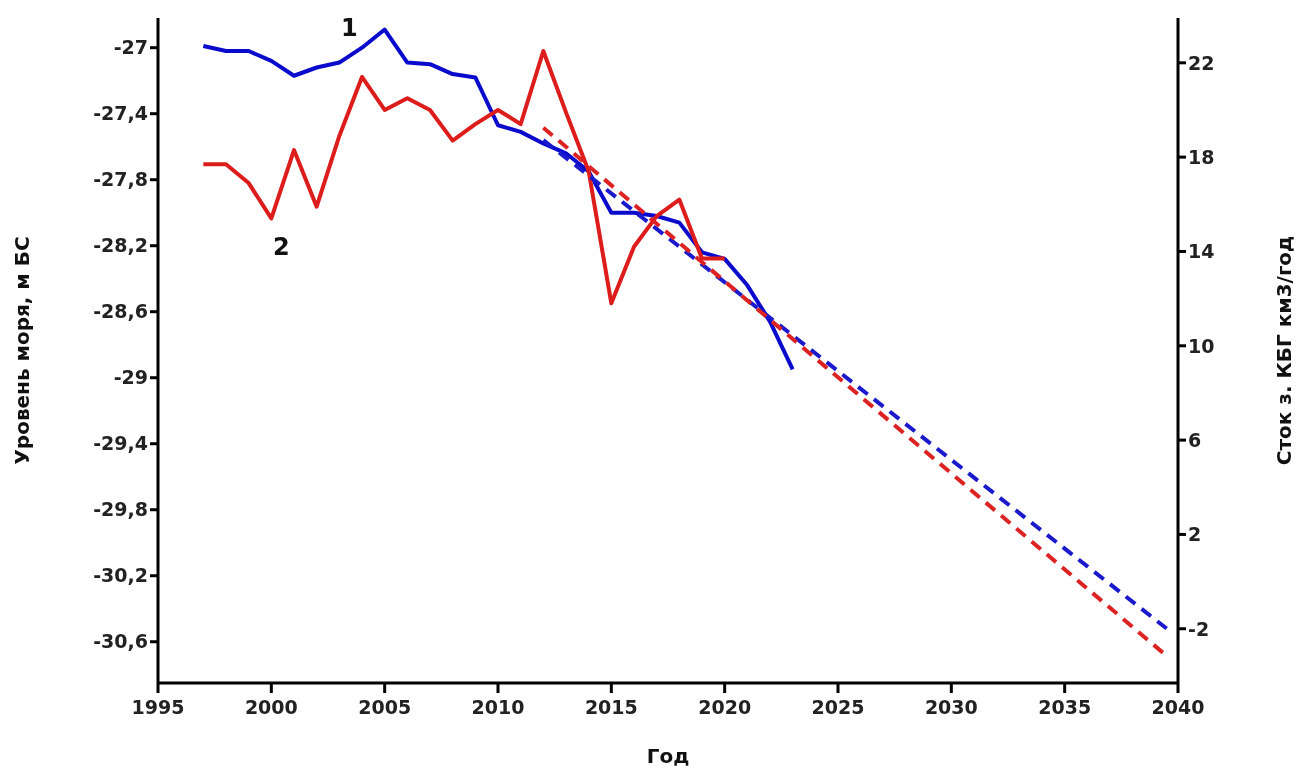 The width and height of the screenshot is (1304, 775). What do you see at coordinates (611, 707) in the screenshot?
I see `x-tick-label: 2015` at bounding box center [611, 707].